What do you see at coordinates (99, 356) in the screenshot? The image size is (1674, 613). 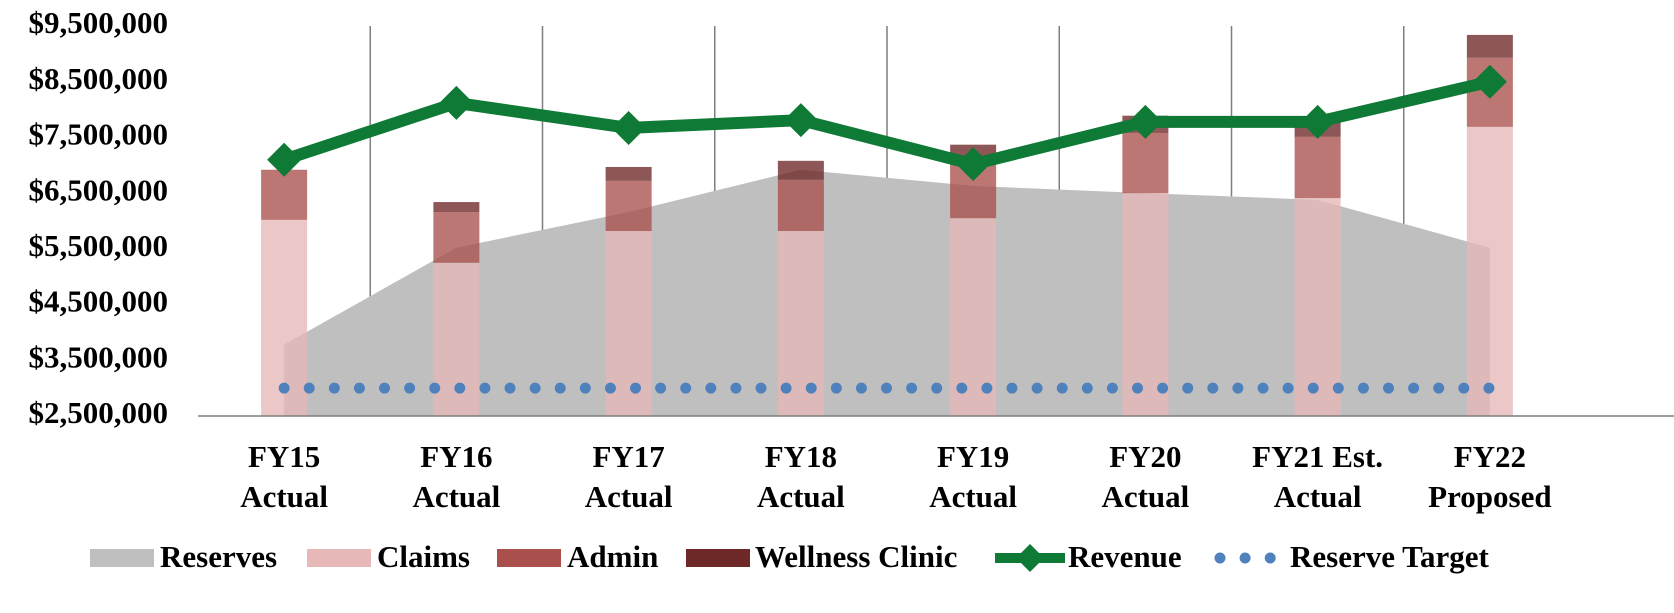 I see `y-tick-label: $3,500,000` at bounding box center [99, 356].